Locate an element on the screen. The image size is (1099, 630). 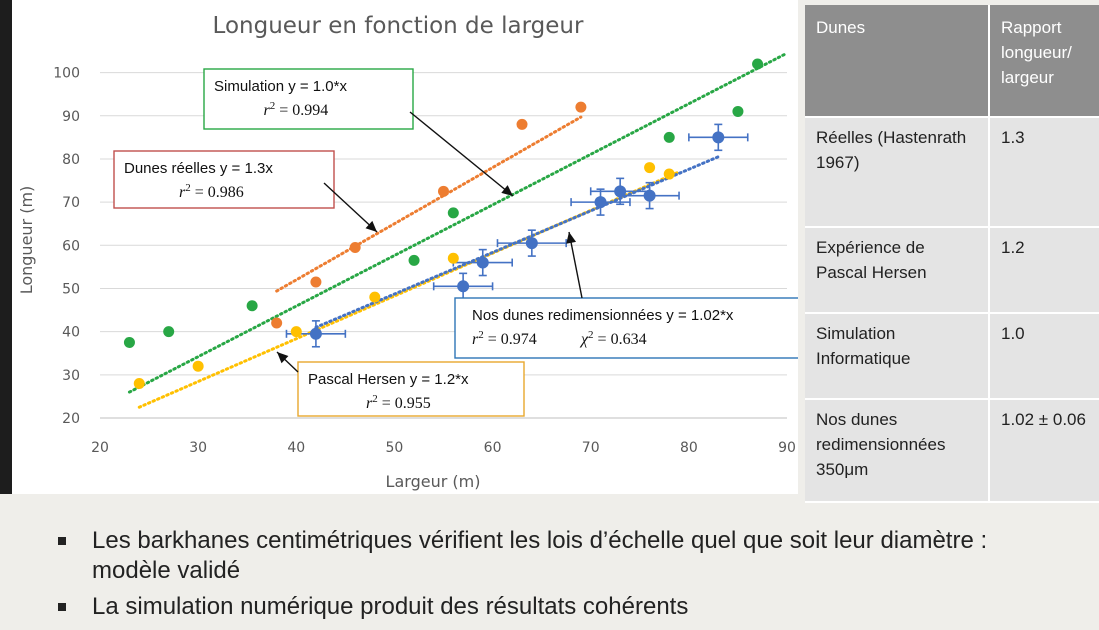
annotation-label: Simulation y = 1.0*x is located at coordinates (280, 86).